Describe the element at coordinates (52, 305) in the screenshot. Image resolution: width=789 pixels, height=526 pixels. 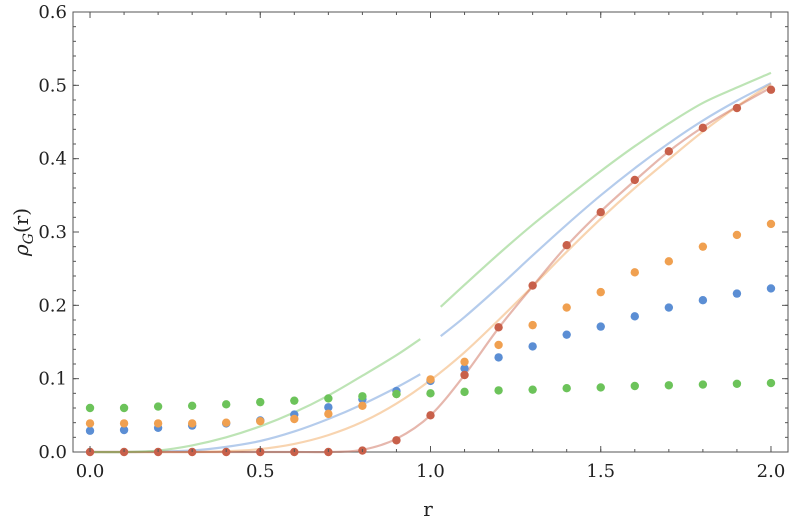
I see `y-tick-label: 0.2` at that location.